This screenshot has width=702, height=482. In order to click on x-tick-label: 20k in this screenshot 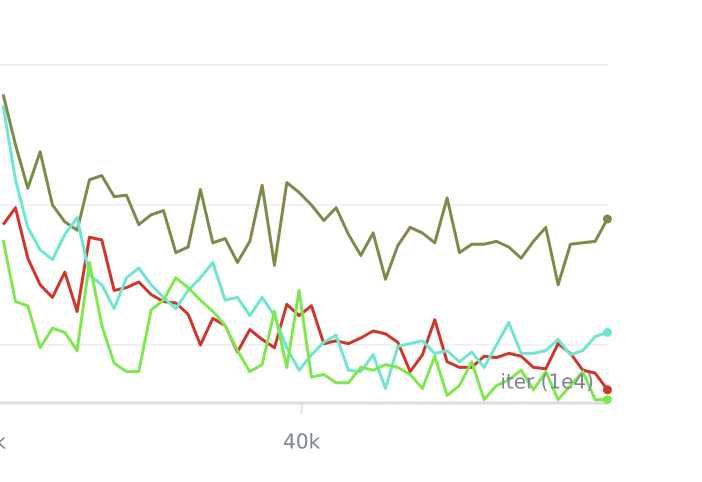, I will do `click(3, 442)`.